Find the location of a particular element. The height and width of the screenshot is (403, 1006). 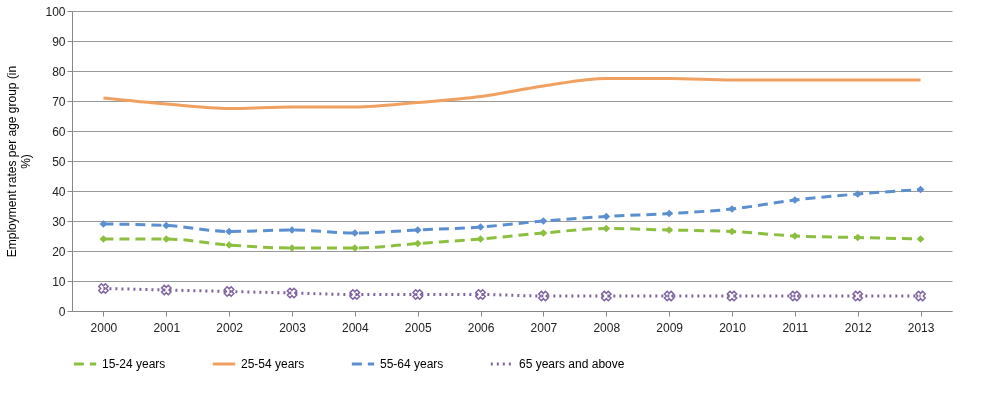

x-tick-label: 2009 is located at coordinates (670, 327).